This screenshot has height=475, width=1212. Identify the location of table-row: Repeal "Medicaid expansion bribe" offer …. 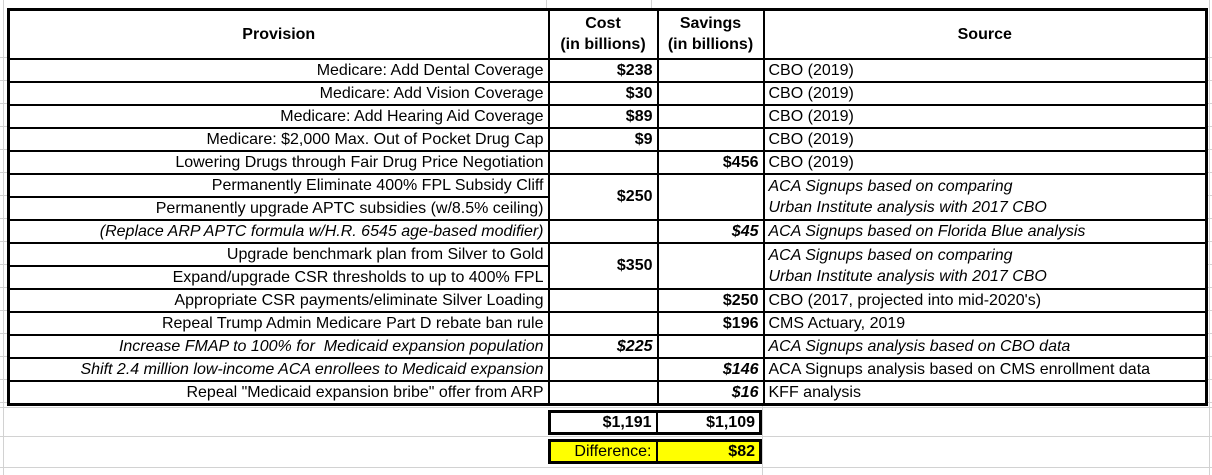
(607, 392).